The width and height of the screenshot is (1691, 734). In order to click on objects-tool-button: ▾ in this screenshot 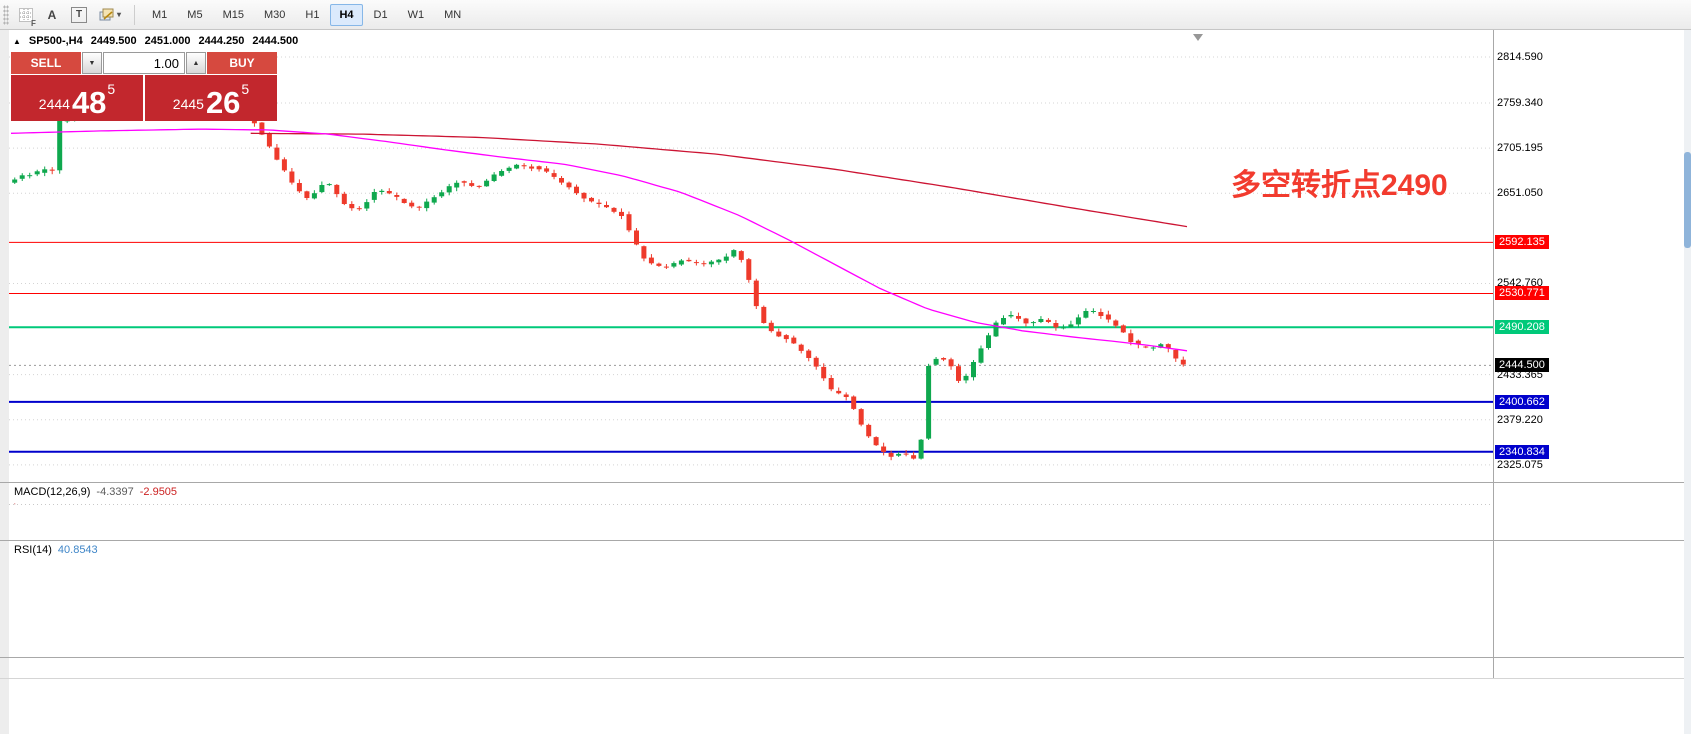, I will do `click(110, 15)`.